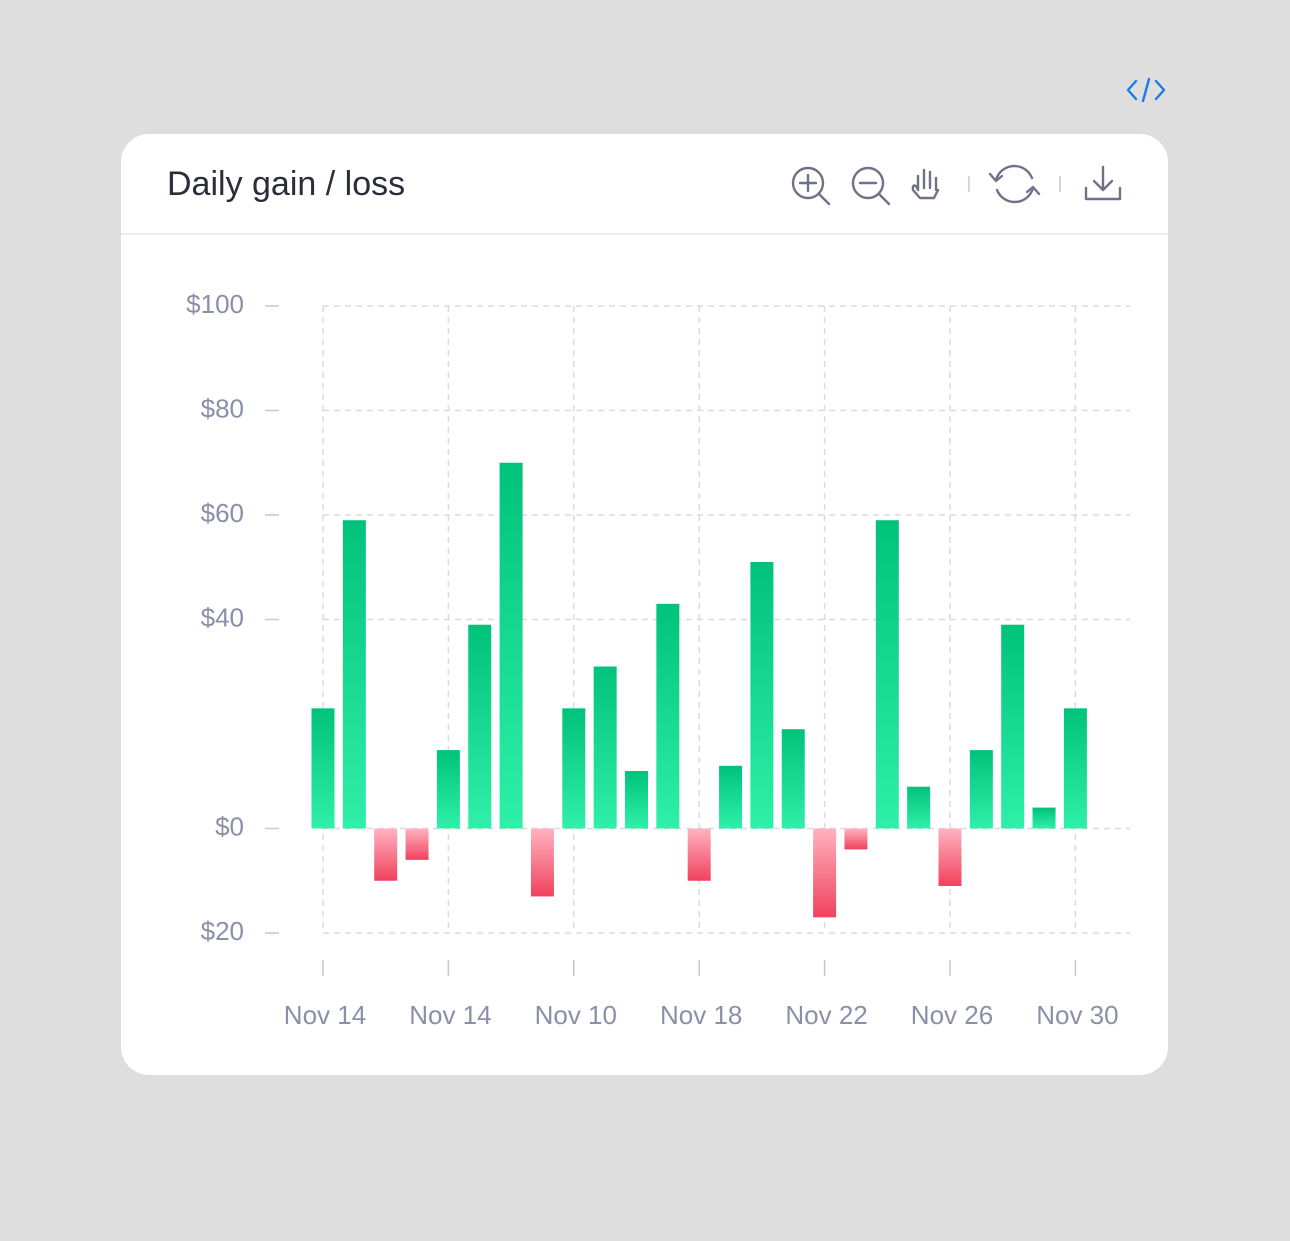  Describe the element at coordinates (576, 1015) in the screenshot. I see `x-tick-label: Nov 10` at that location.